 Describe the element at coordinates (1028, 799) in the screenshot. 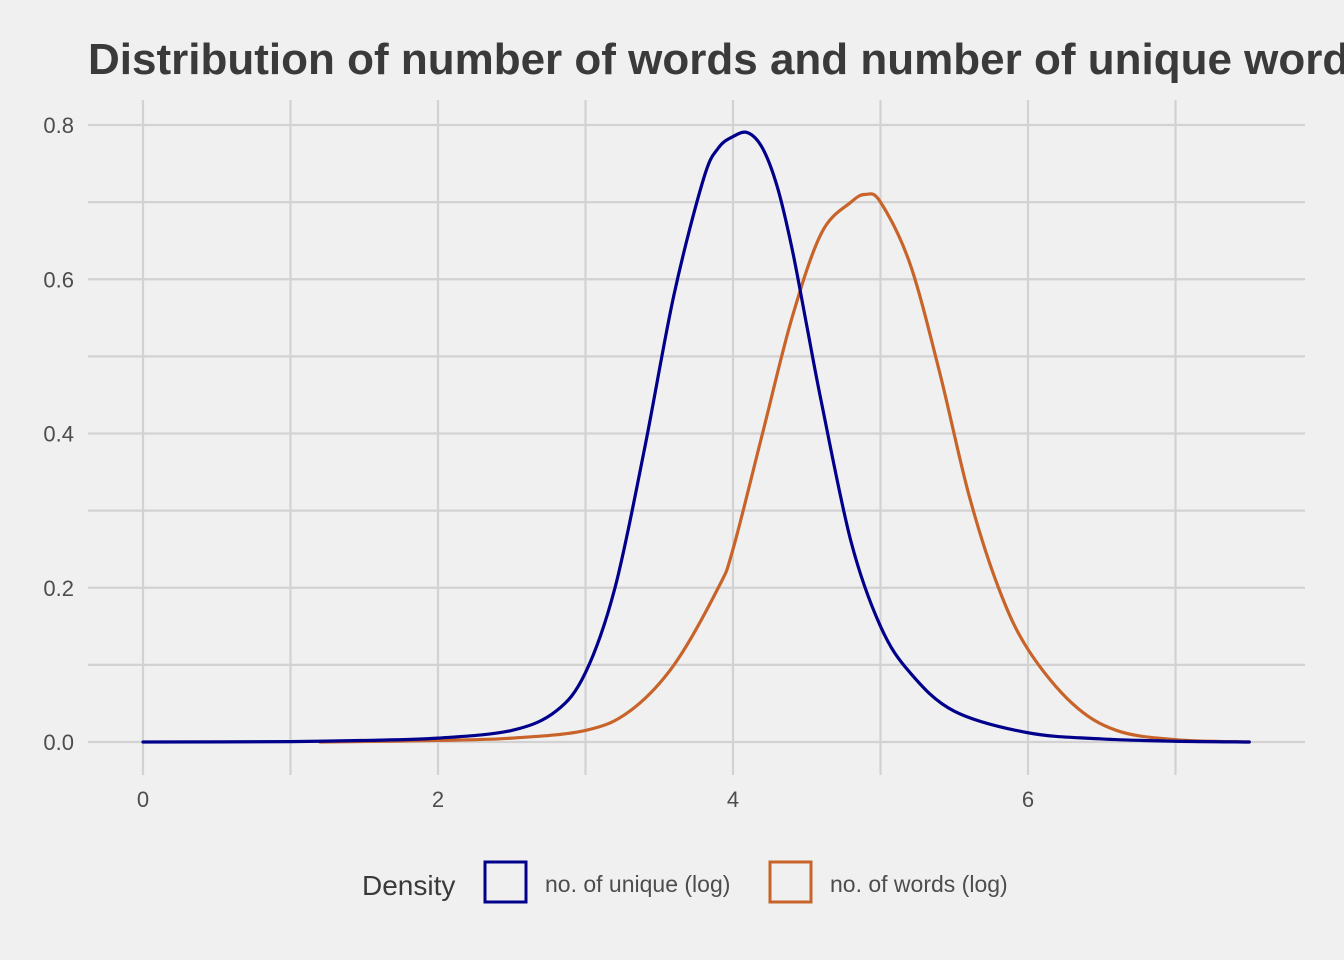

I see `x-tick-label: 6` at that location.